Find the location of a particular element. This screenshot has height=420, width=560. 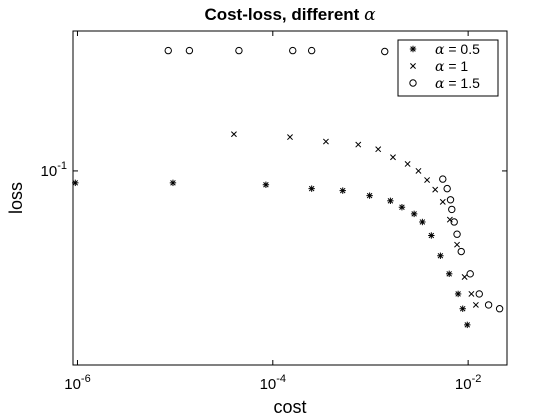

x-axis-label: cost is located at coordinates (289, 407).